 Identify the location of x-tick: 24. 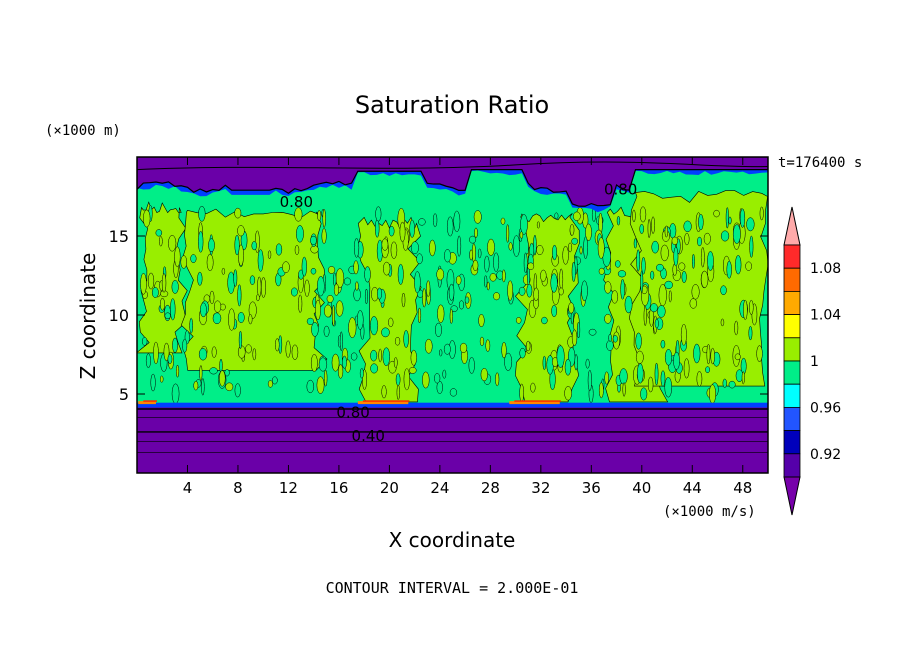
(439, 327).